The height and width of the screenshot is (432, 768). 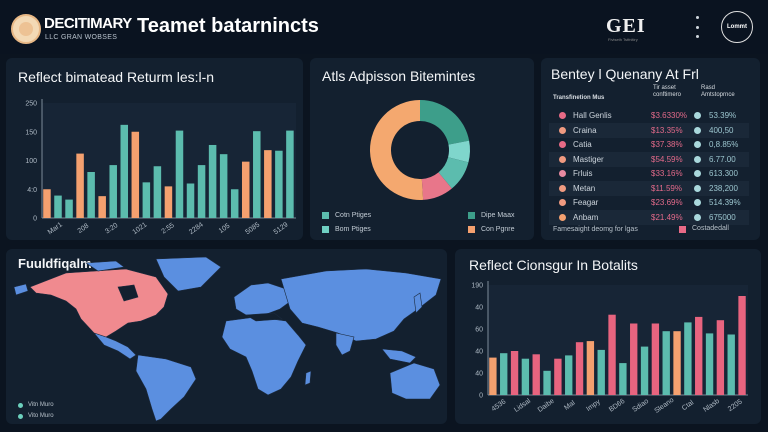 What do you see at coordinates (353, 215) in the screenshot?
I see `legend-label: Cotn Ptiges` at bounding box center [353, 215].